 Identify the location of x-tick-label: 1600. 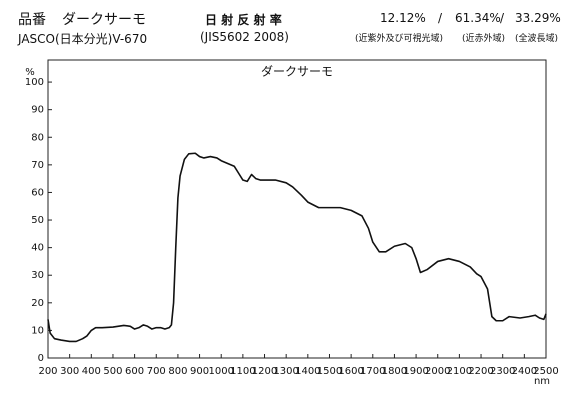
(350, 371).